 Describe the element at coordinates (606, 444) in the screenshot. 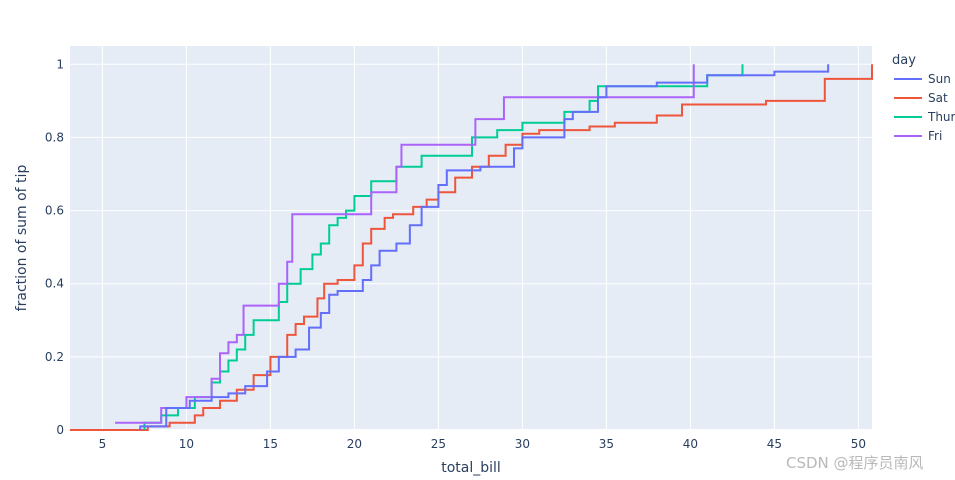

I see `x-tick-label: 35` at that location.